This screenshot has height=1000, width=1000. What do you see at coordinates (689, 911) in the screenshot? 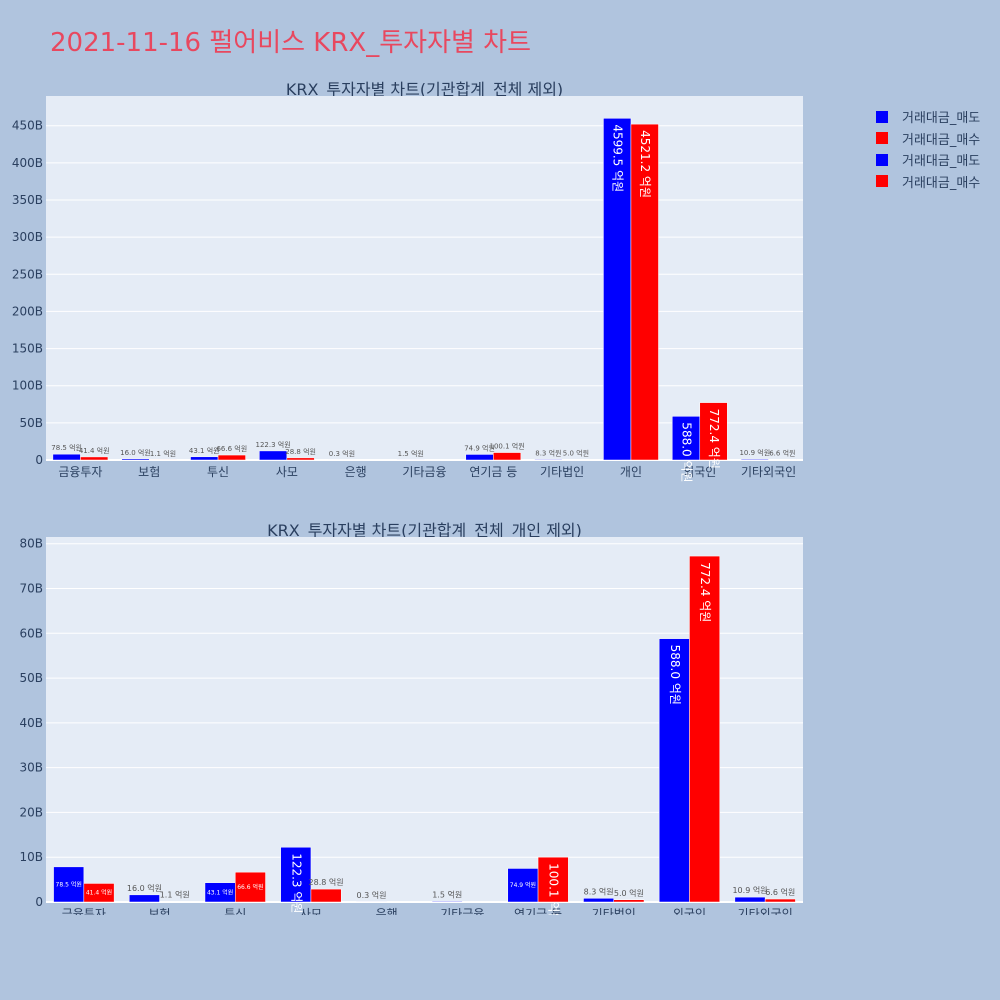
I see `x-tick-label: 외국인` at bounding box center [689, 911].